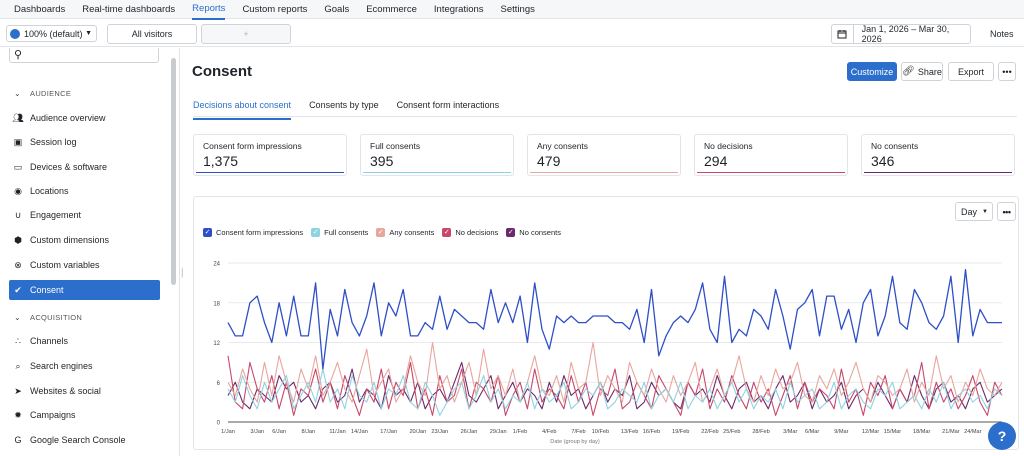 The height and width of the screenshot is (456, 1024). I want to click on legend-label: Full consents, so click(346, 232).